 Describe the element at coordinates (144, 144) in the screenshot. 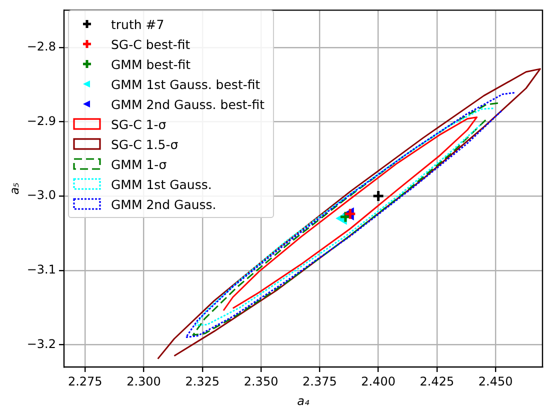

I see `legend-label: SG-C 1.5-σ` at that location.